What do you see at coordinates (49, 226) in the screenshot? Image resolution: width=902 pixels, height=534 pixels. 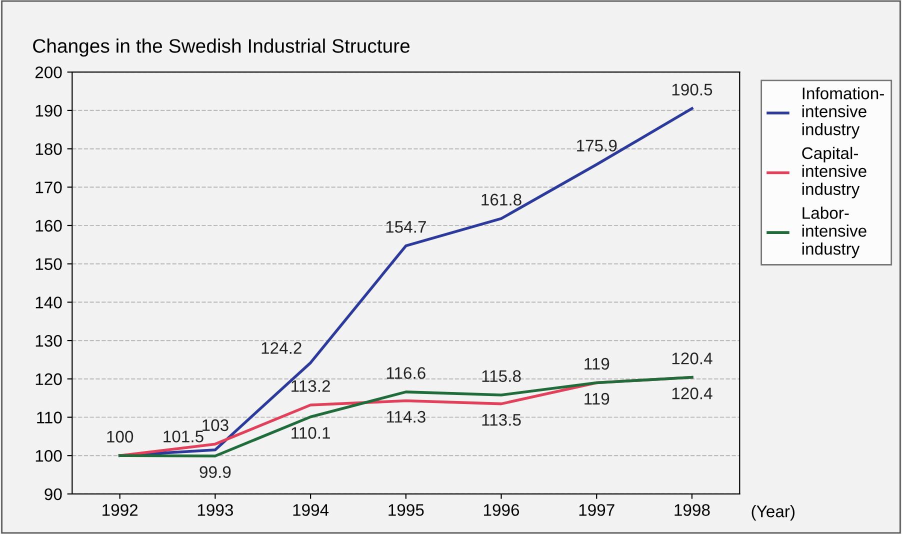 I see `y-tick-label: 160` at bounding box center [49, 226].